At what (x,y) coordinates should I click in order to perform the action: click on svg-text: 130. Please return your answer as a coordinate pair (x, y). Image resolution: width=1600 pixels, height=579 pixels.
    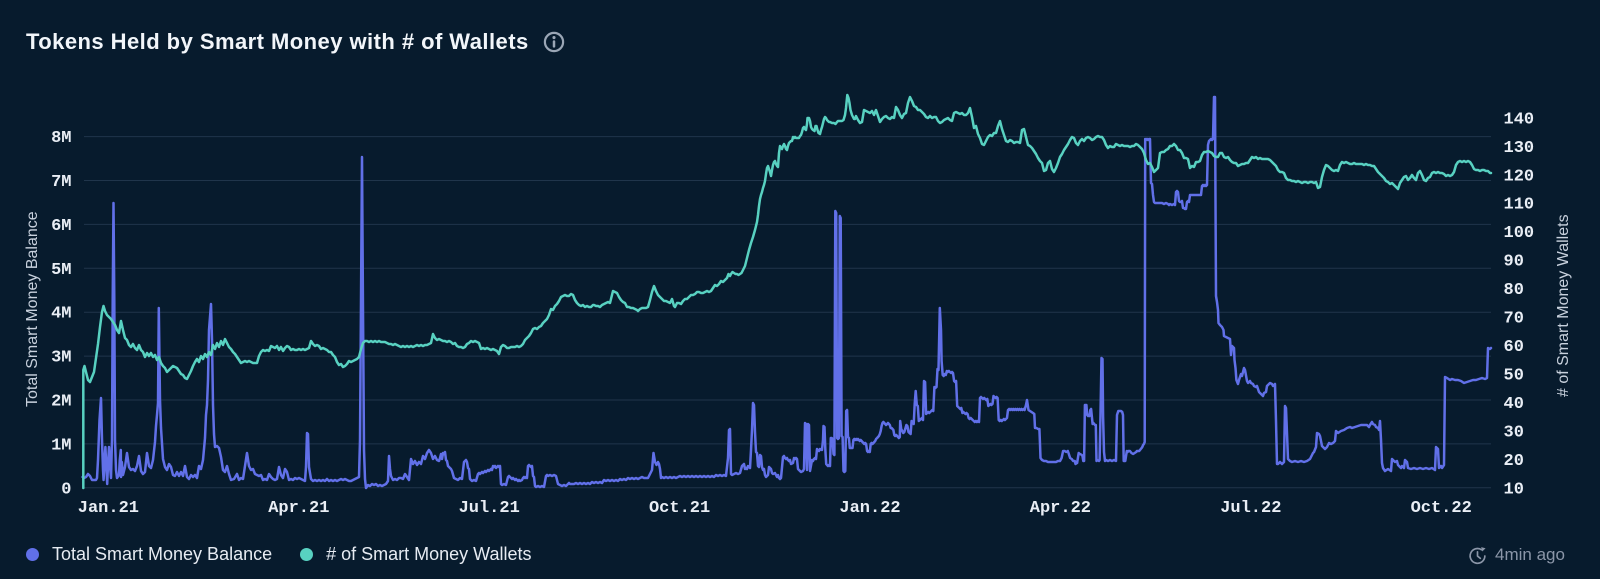
    Looking at the image, I should click on (1519, 148).